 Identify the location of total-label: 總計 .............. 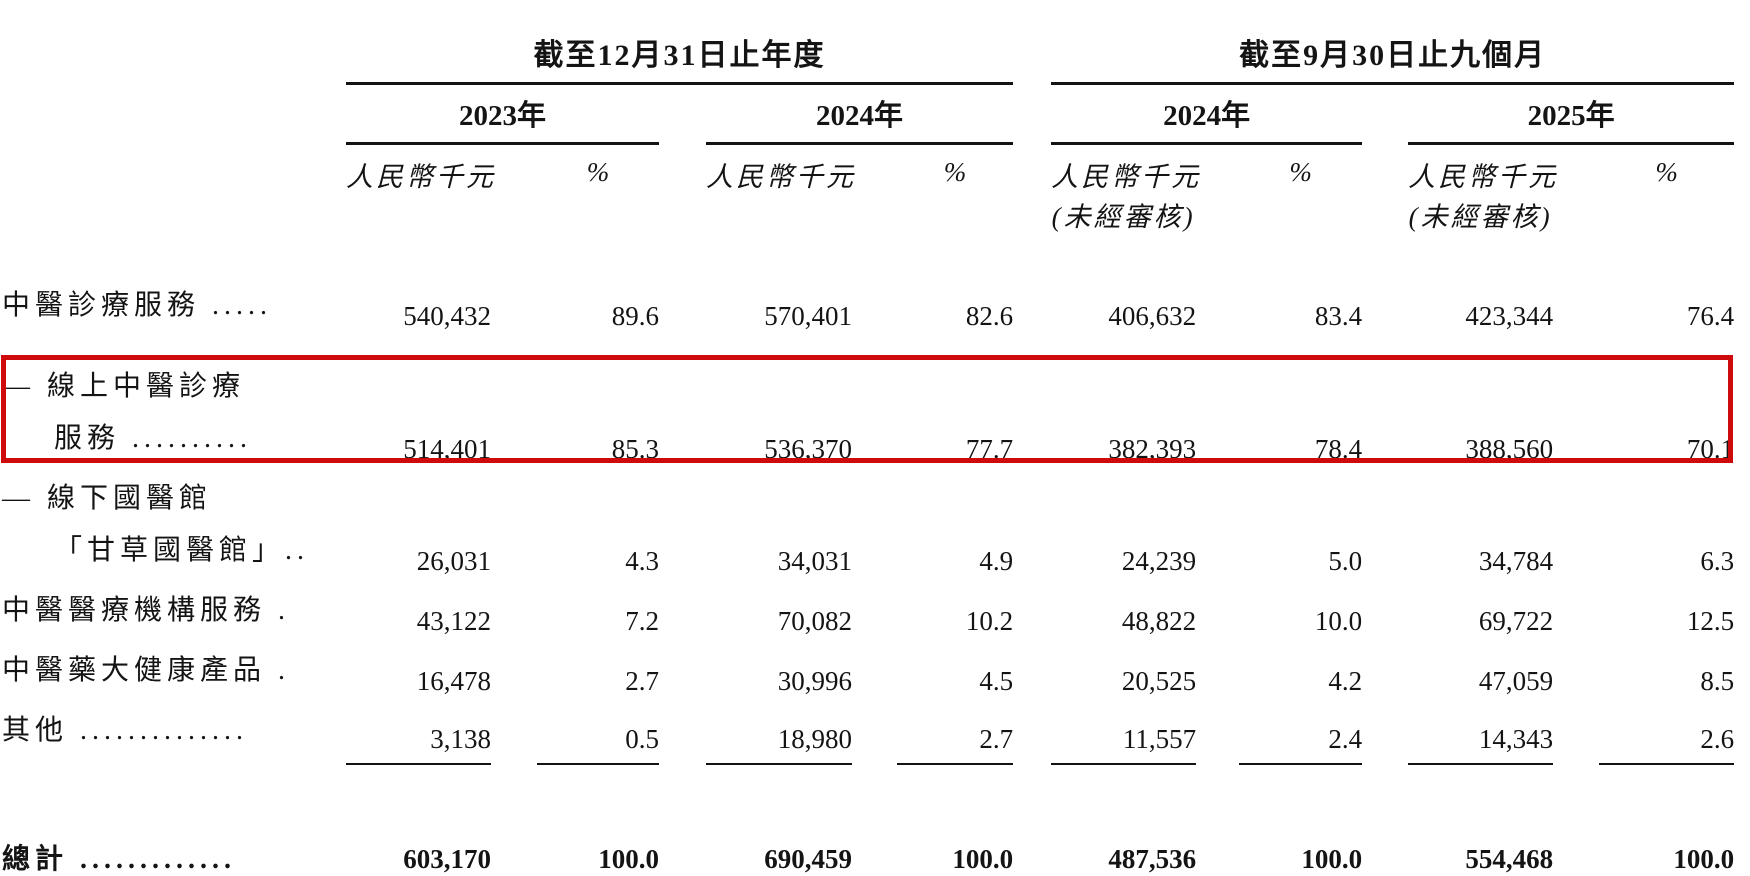
(119, 859).